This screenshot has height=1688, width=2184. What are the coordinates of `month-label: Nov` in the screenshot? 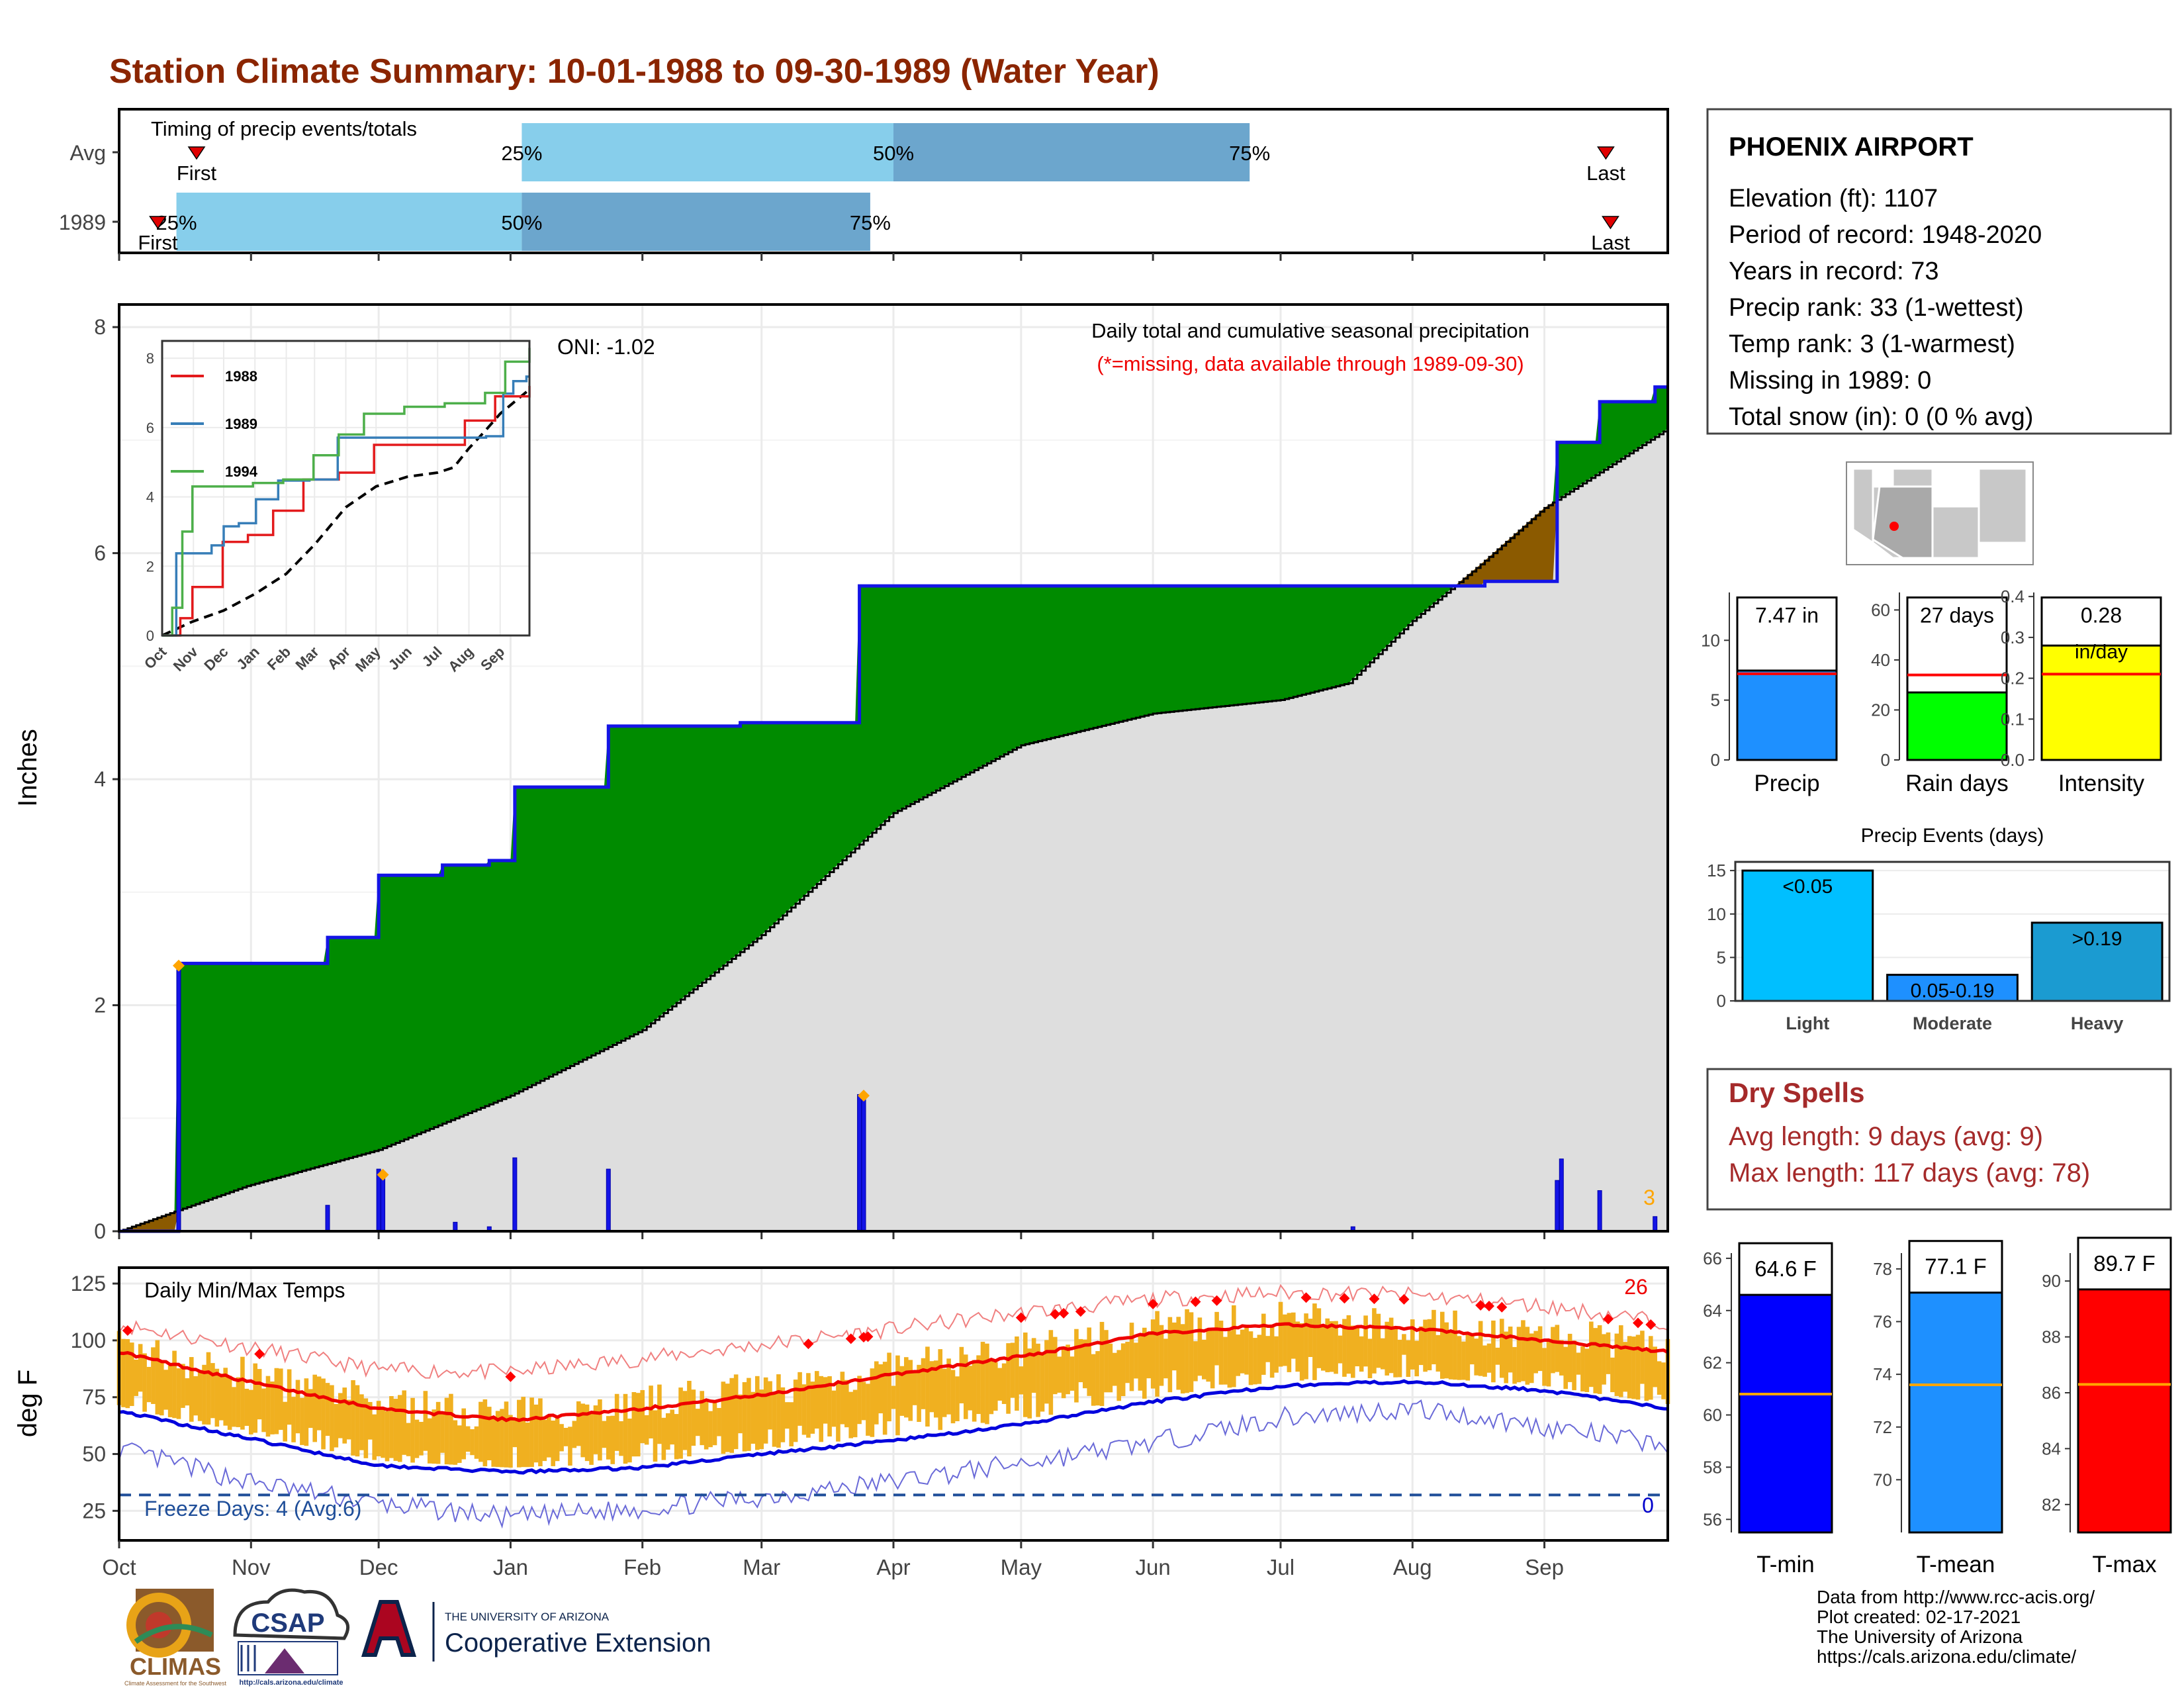 It's located at (251, 1567).